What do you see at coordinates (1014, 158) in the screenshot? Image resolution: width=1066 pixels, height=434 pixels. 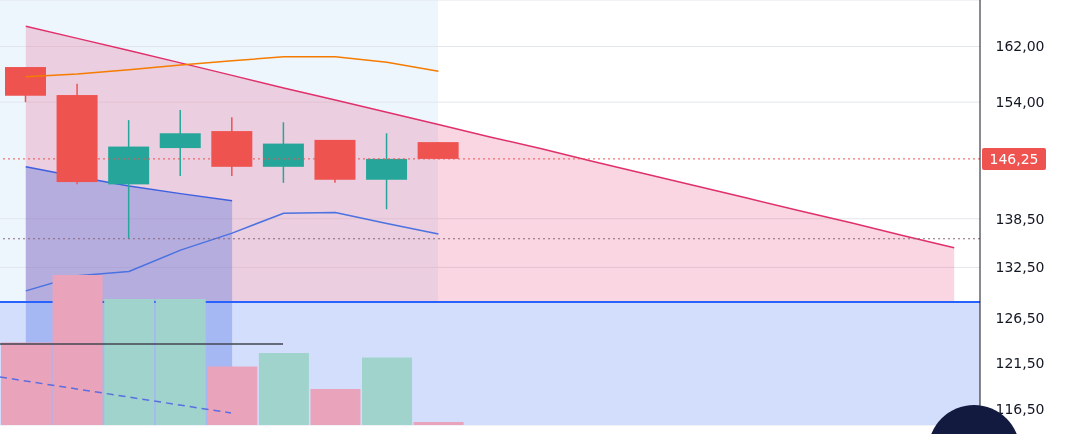 I see `ref-line-label: 146,25` at bounding box center [1014, 158].